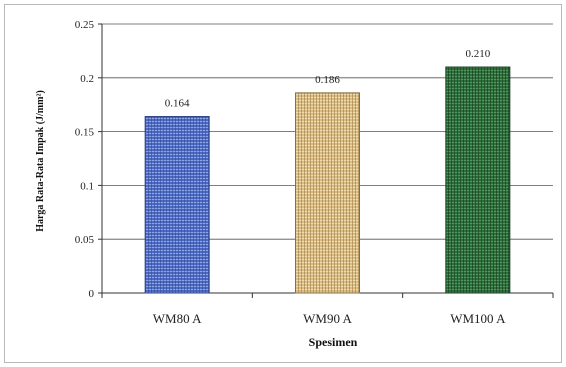 Image resolution: width=566 pixels, height=367 pixels. I want to click on x-tick-label: WM80 A, so click(177, 318).